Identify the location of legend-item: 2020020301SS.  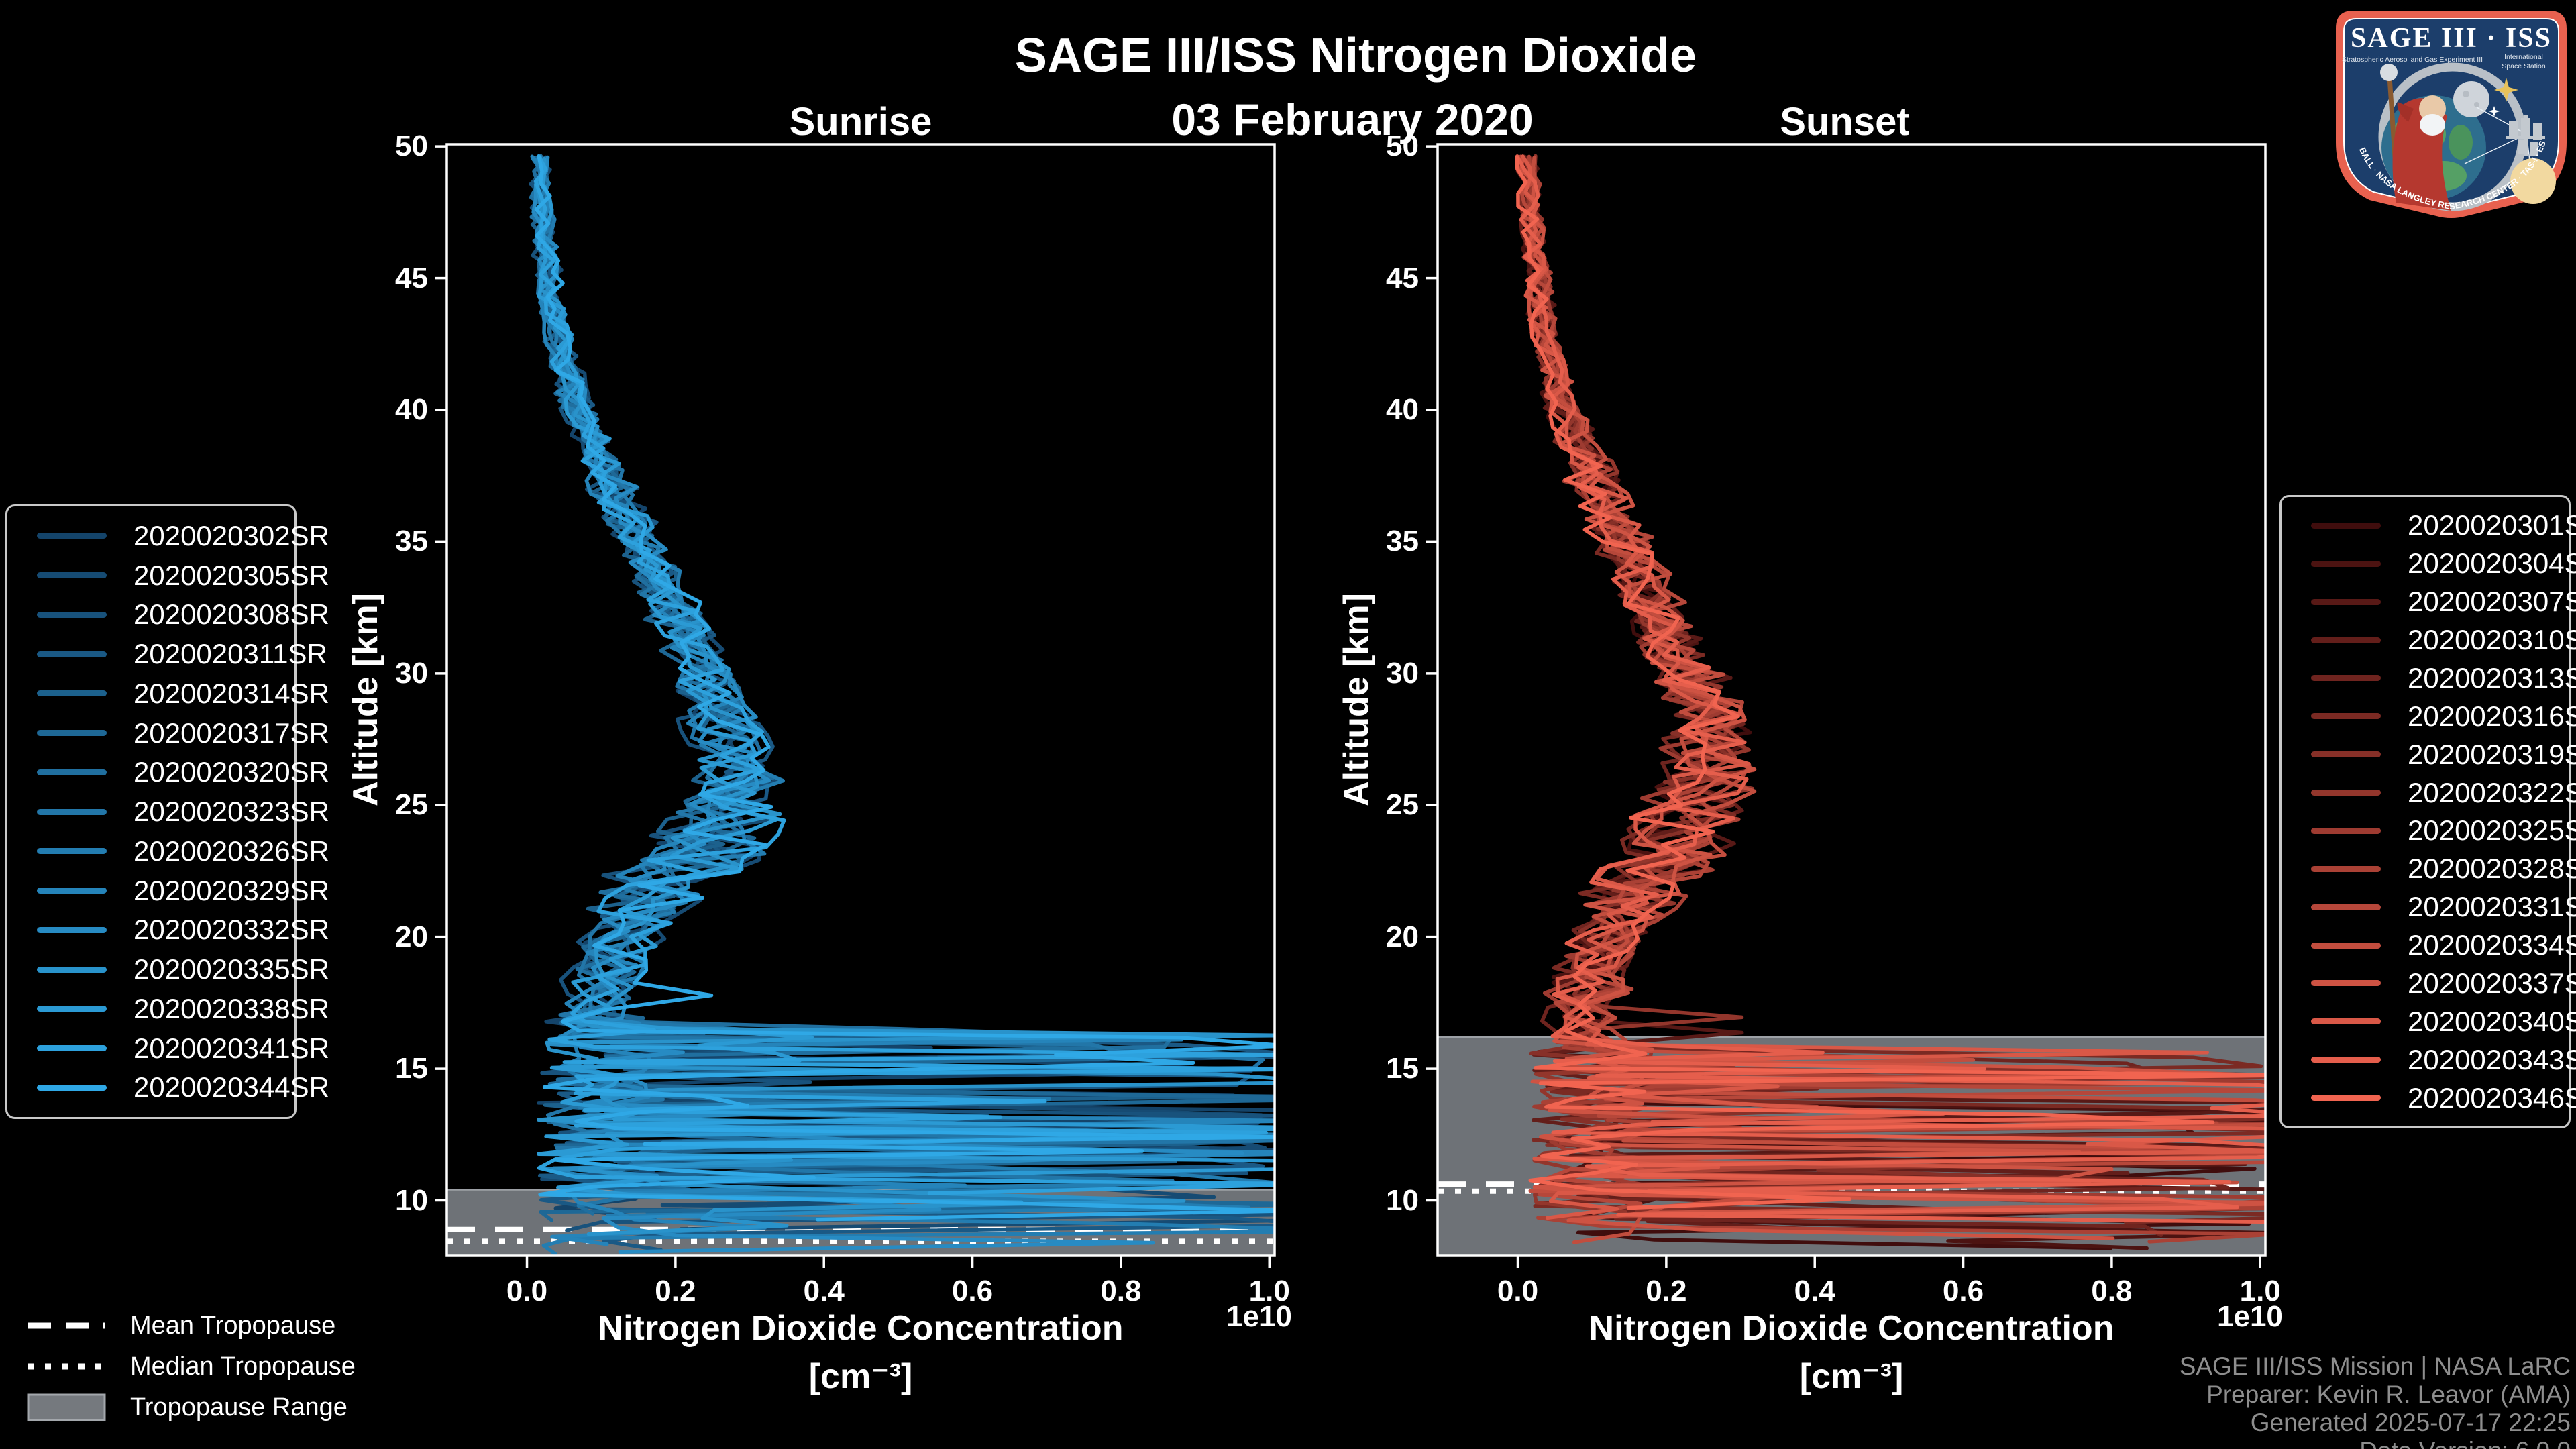
(2429, 525).